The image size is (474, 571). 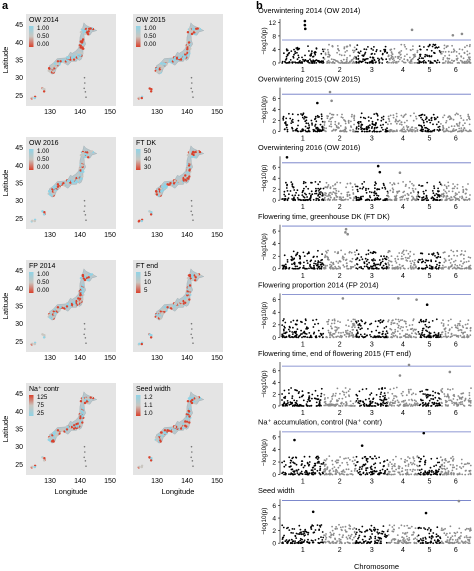 I want to click on y-tick-label: 2, so click(x=274, y=121).